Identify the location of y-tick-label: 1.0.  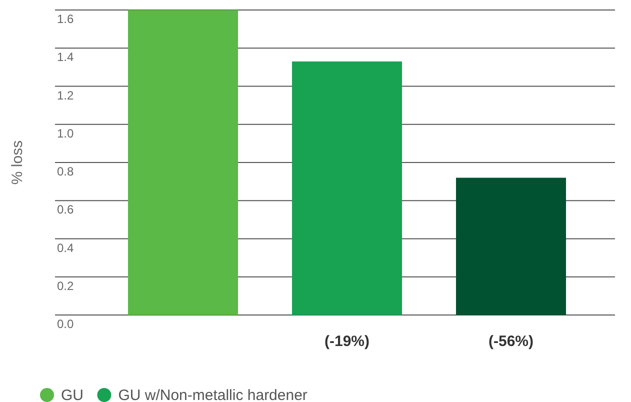
(65, 133).